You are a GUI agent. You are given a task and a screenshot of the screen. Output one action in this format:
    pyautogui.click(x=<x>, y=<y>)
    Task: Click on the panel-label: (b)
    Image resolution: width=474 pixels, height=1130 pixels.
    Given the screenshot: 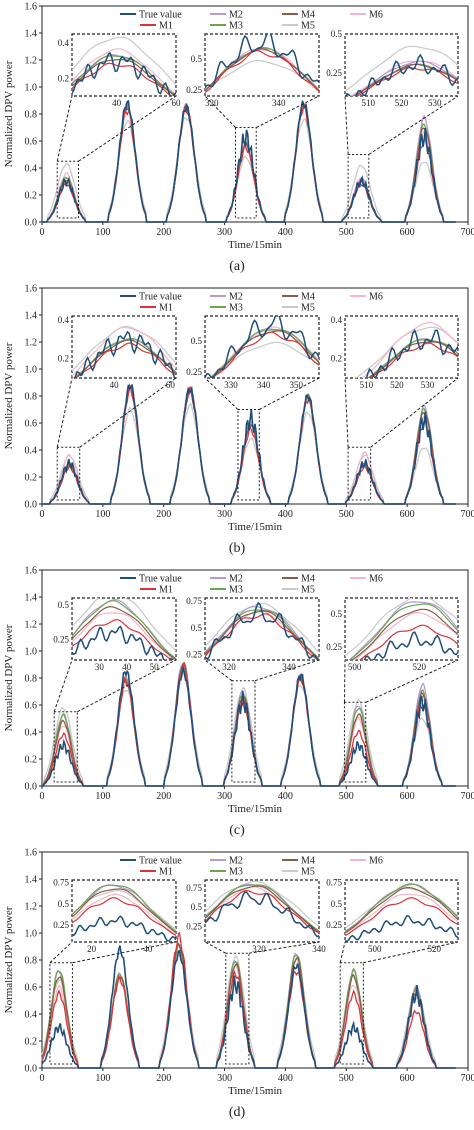 What is the action you would take?
    pyautogui.click(x=237, y=548)
    